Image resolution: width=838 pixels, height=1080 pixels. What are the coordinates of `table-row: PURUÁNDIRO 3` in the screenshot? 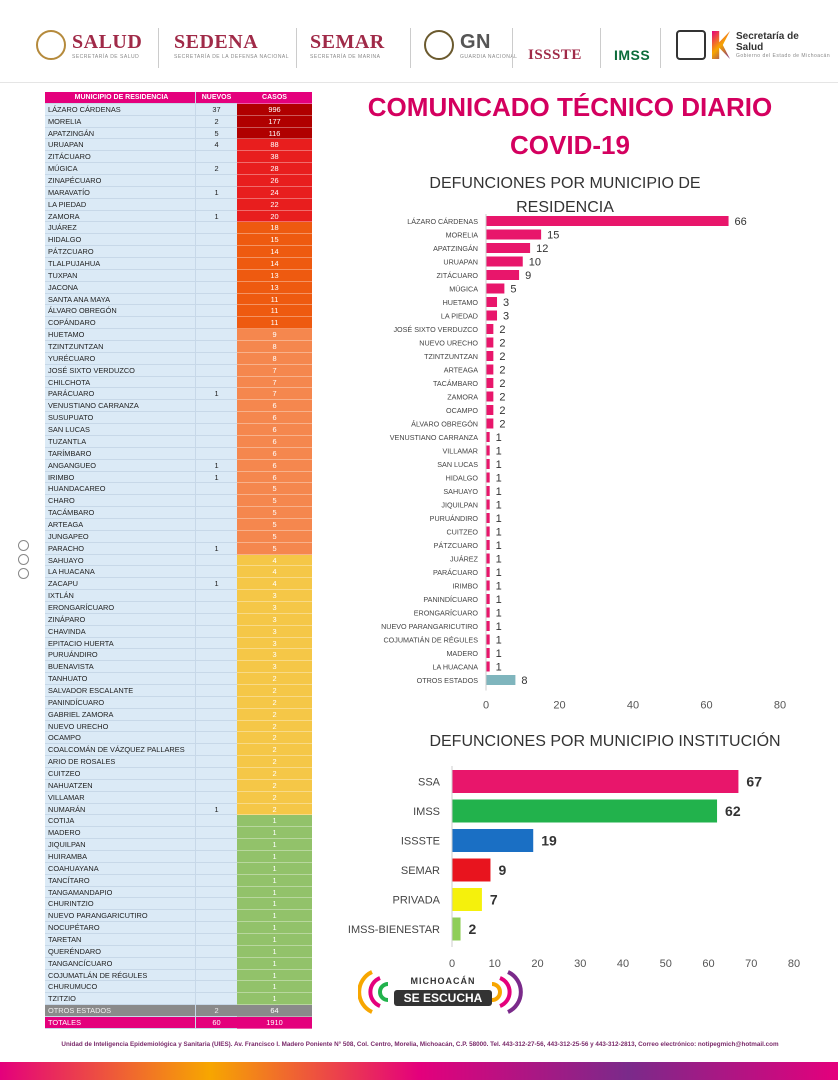 It's located at (178, 655).